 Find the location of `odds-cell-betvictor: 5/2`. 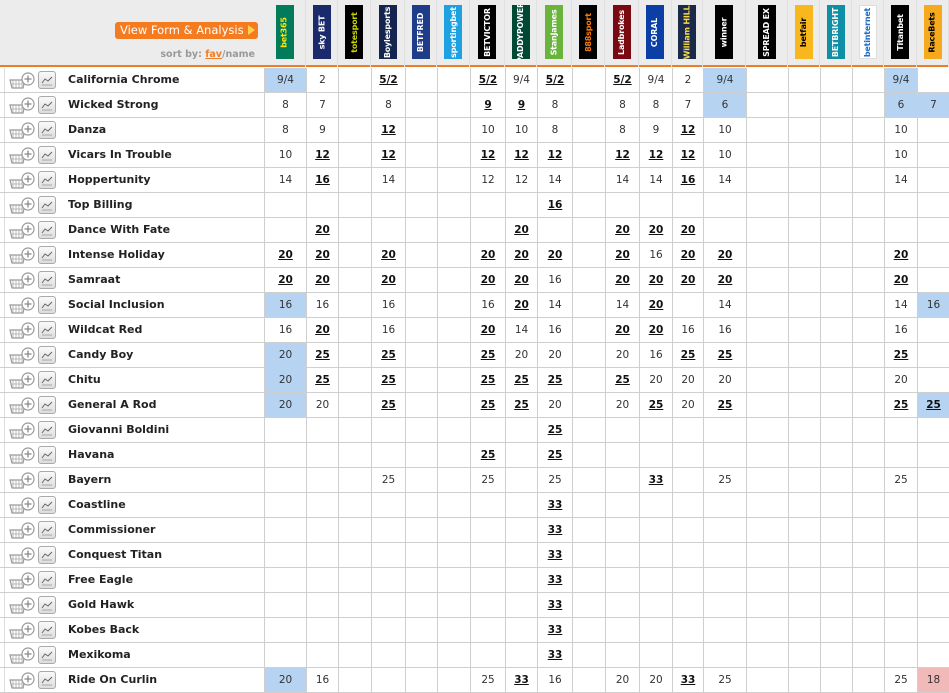

odds-cell-betvictor: 5/2 is located at coordinates (487, 80).